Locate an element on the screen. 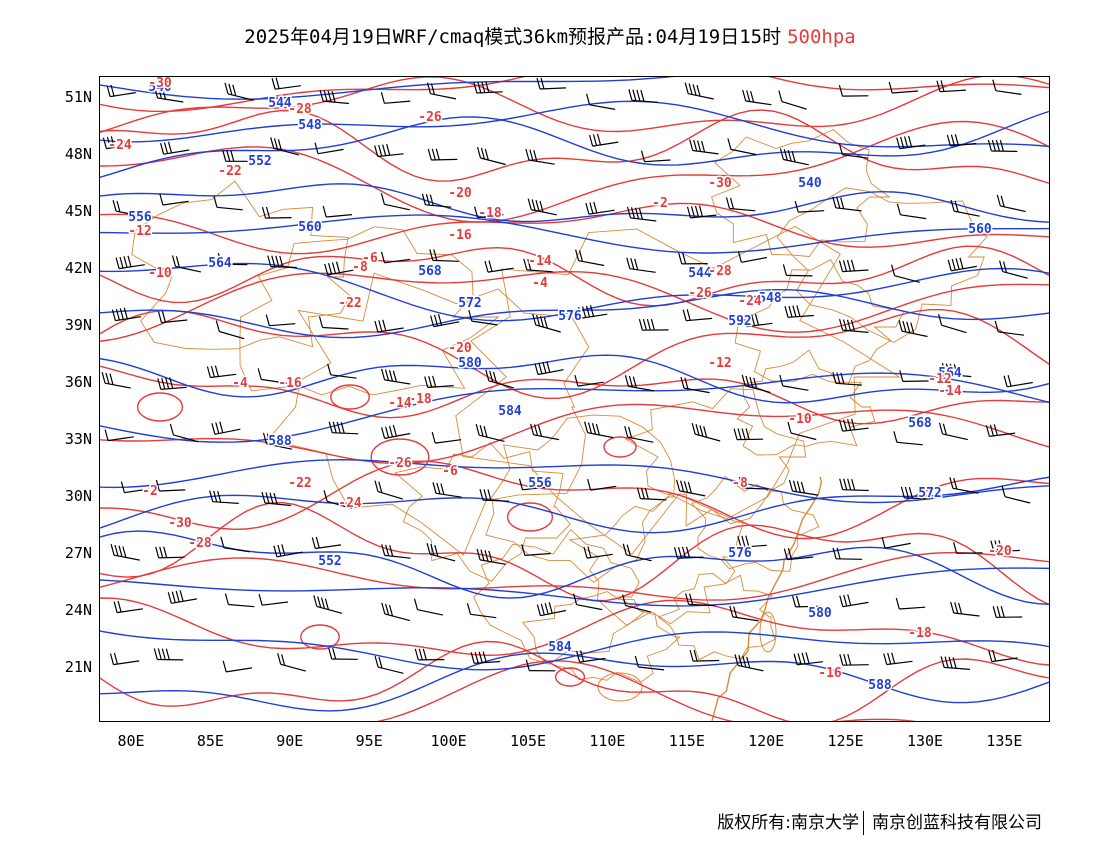 The width and height of the screenshot is (1100, 850). contour-label: 540 is located at coordinates (160, 87).